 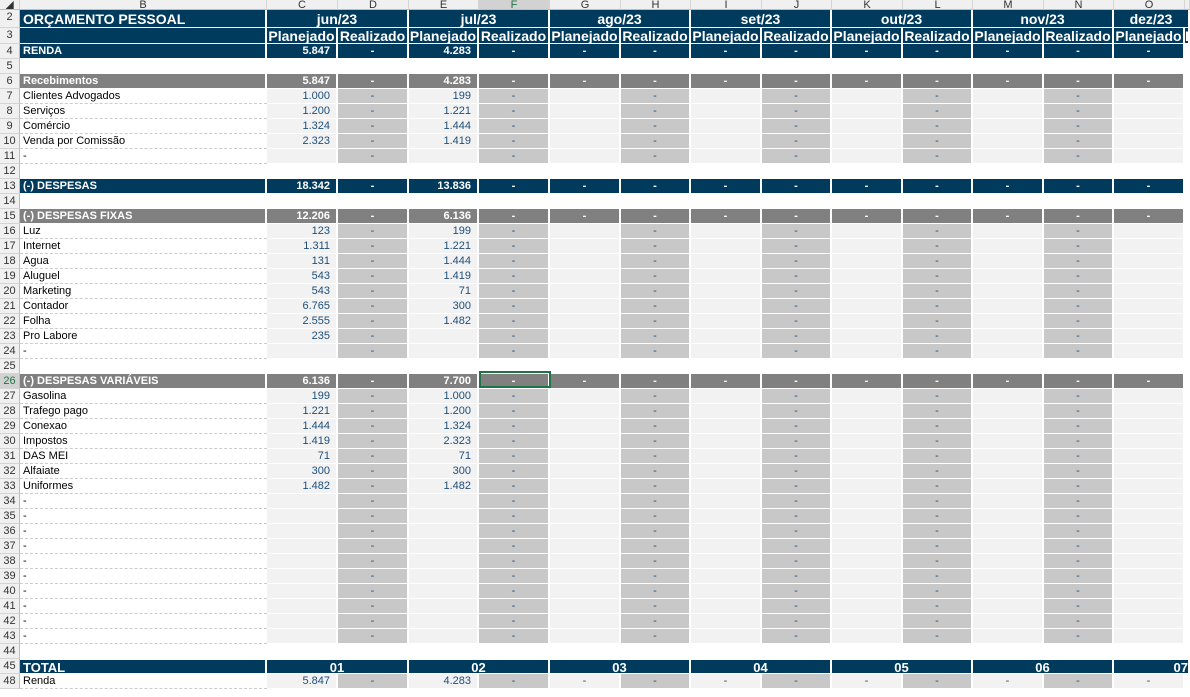 What do you see at coordinates (302, 321) in the screenshot?
I see `planned-cell: 2.555` at bounding box center [302, 321].